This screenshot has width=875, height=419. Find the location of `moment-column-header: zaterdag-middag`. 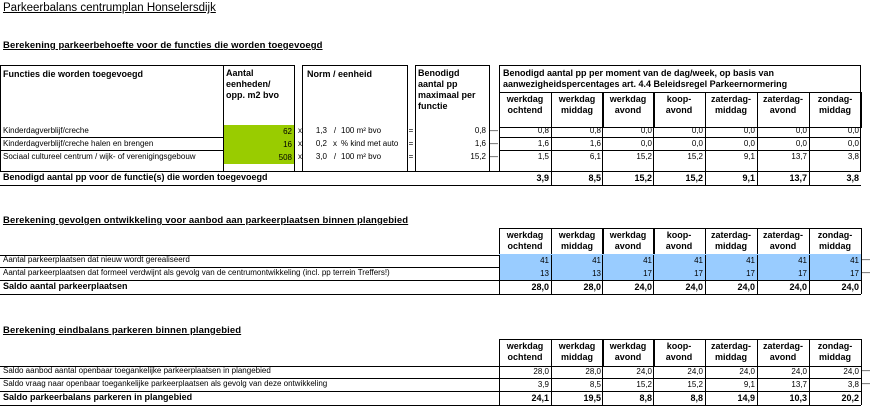

moment-column-header: zaterdag-middag is located at coordinates (731, 352).